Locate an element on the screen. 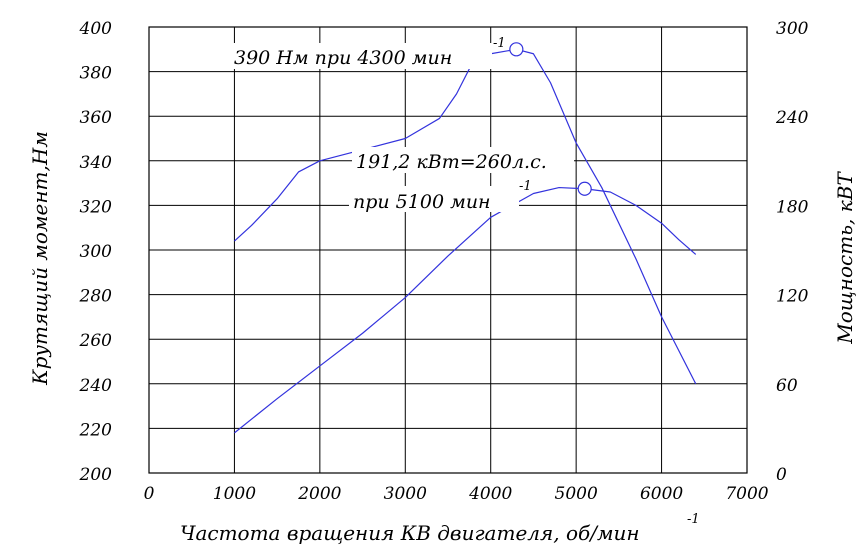 The height and width of the screenshot is (550, 859). x-tick-label: 6000 is located at coordinates (661, 494).